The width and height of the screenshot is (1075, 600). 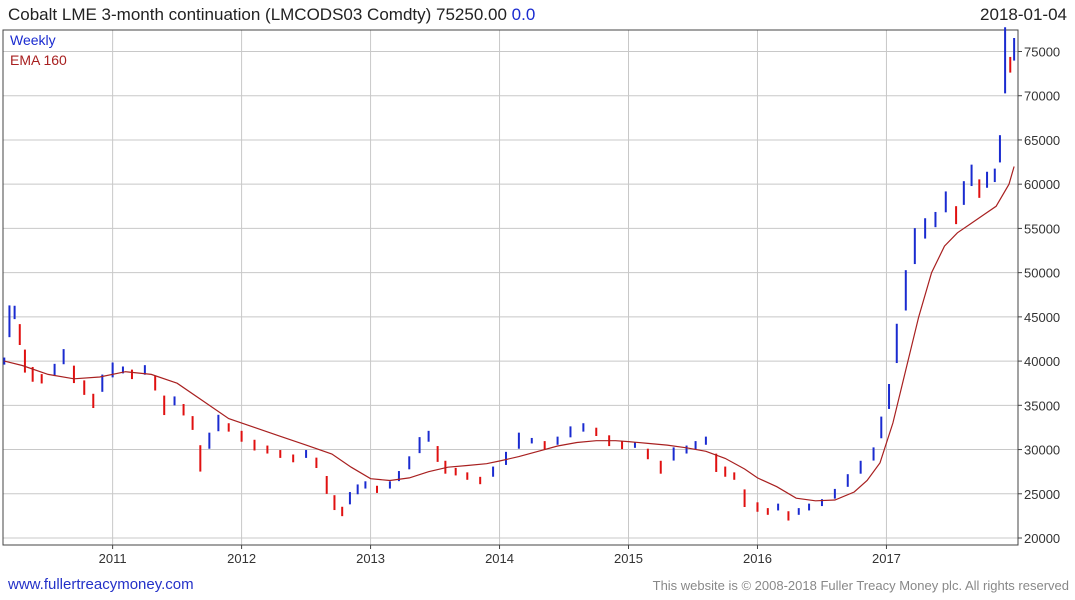 I want to click on y-tick-label: 55000, so click(x=1042, y=228).